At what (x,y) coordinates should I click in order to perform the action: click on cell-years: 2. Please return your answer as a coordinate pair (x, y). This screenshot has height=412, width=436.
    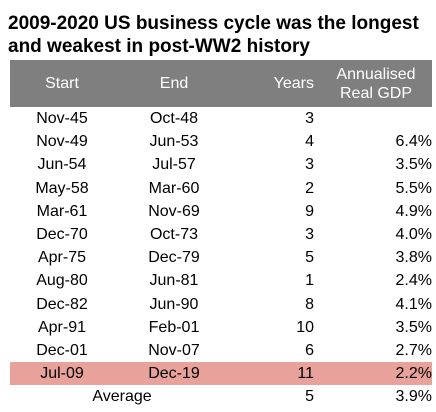
    Looking at the image, I should click on (309, 188).